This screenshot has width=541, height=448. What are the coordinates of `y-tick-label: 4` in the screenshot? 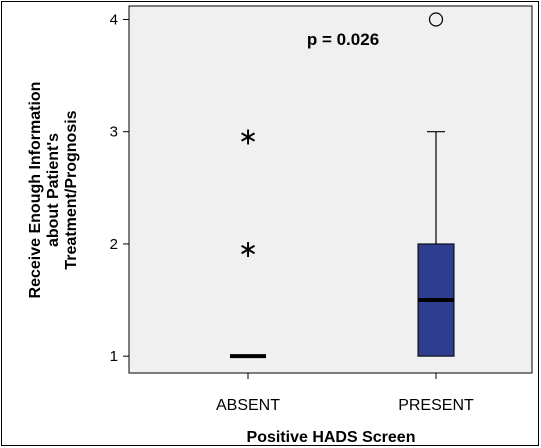 It's located at (114, 19).